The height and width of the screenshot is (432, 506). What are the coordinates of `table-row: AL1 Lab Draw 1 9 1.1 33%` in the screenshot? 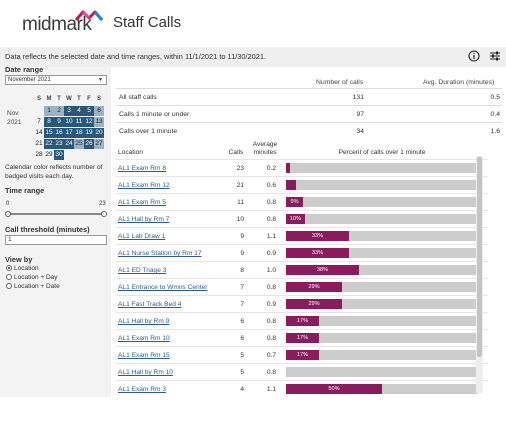 It's located at (302, 235).